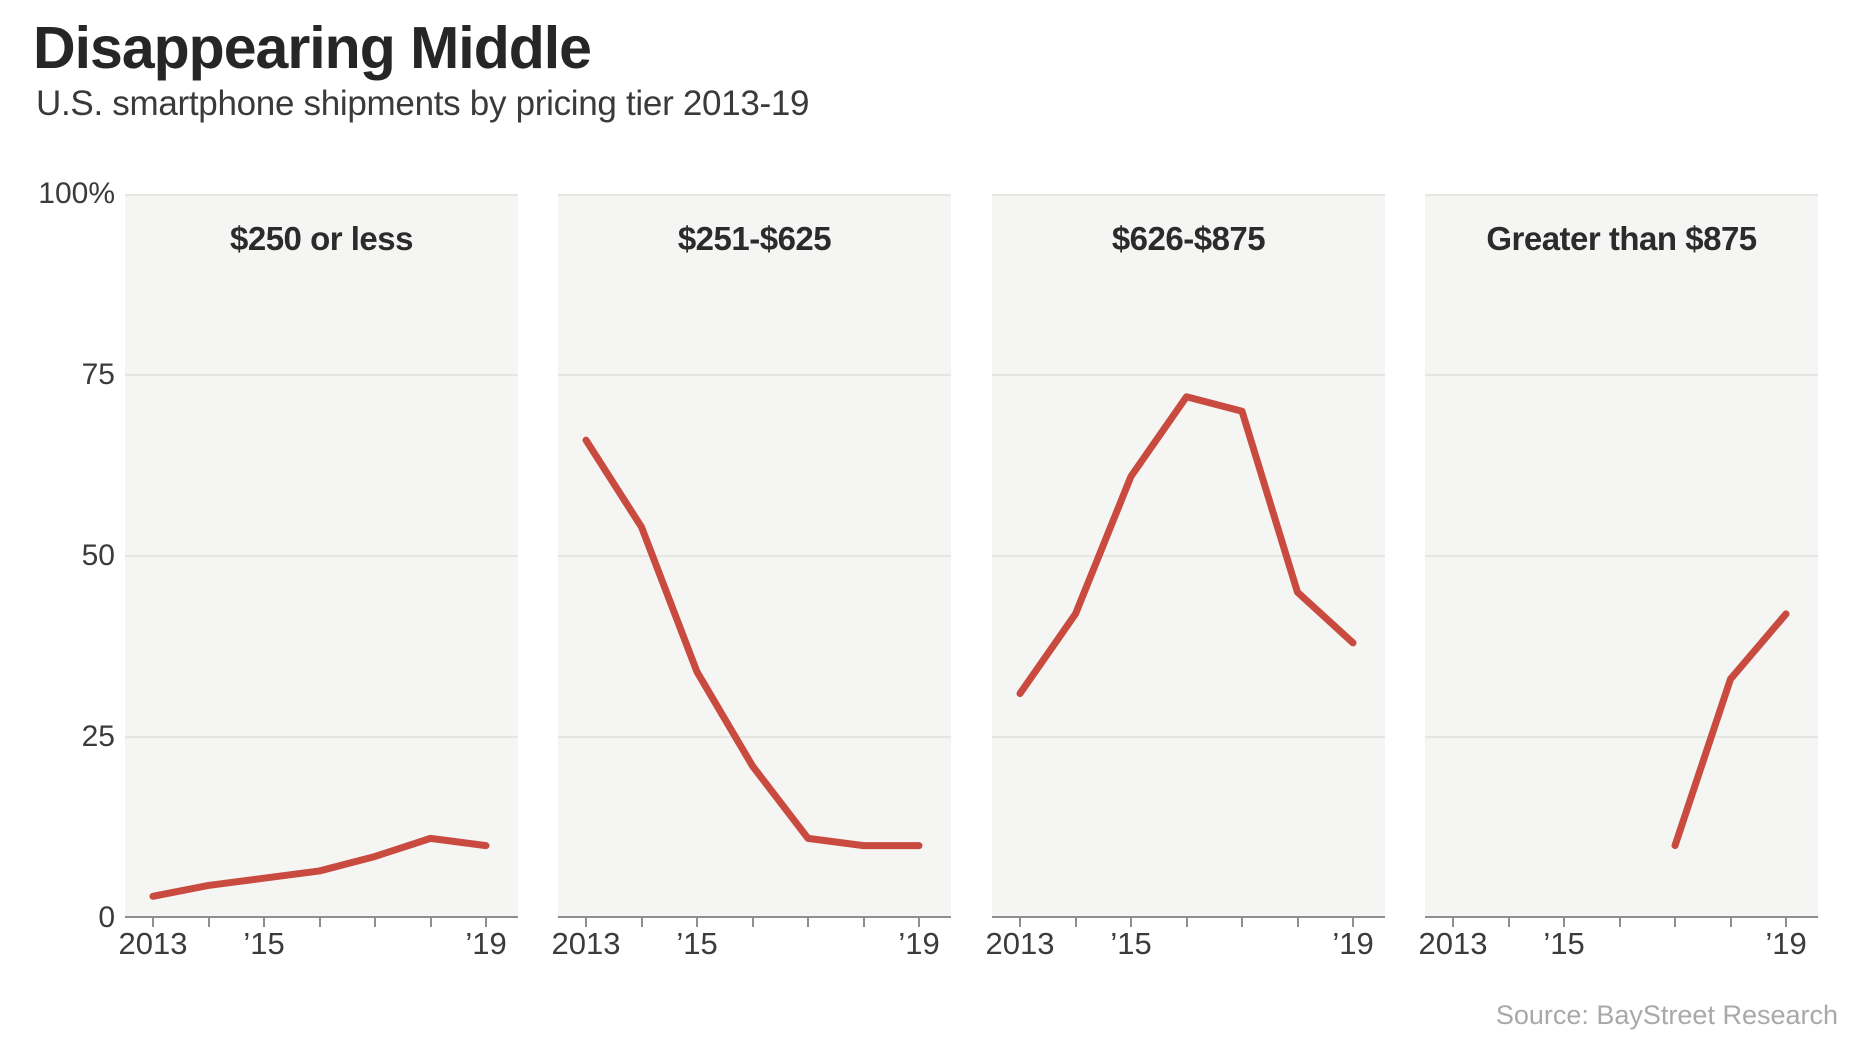 The height and width of the screenshot is (1046, 1860). What do you see at coordinates (321, 238) in the screenshot?
I see `panel-title: $250 or less` at bounding box center [321, 238].